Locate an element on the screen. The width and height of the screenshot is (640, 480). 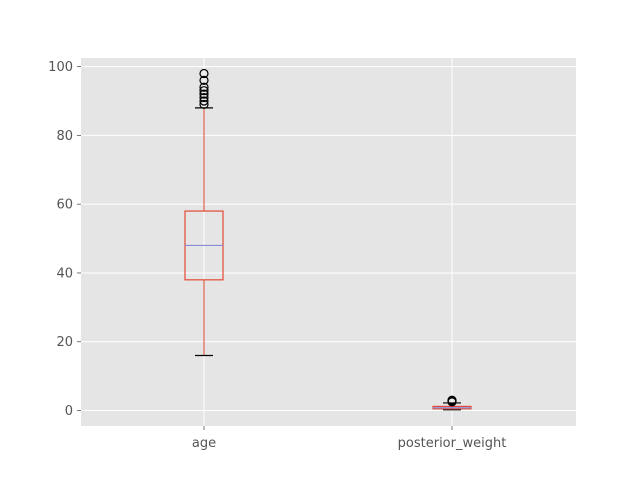
y-tick-label: 80 is located at coordinates (64, 136).